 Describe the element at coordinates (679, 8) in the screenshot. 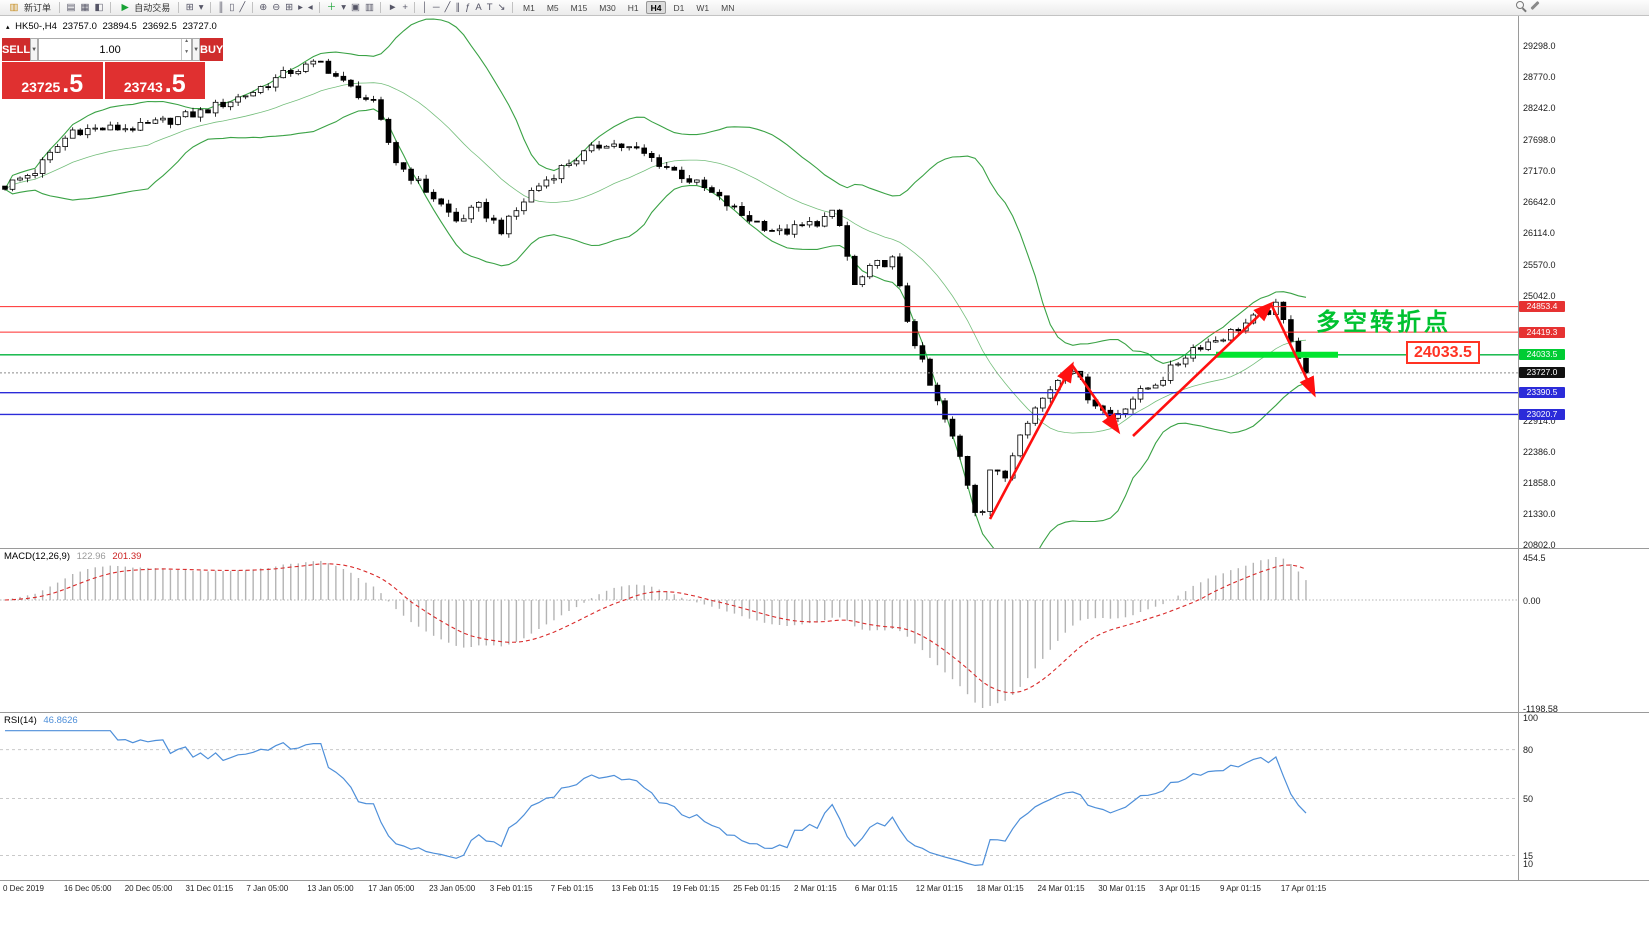

I see `timeframe-d1: D1` at that location.